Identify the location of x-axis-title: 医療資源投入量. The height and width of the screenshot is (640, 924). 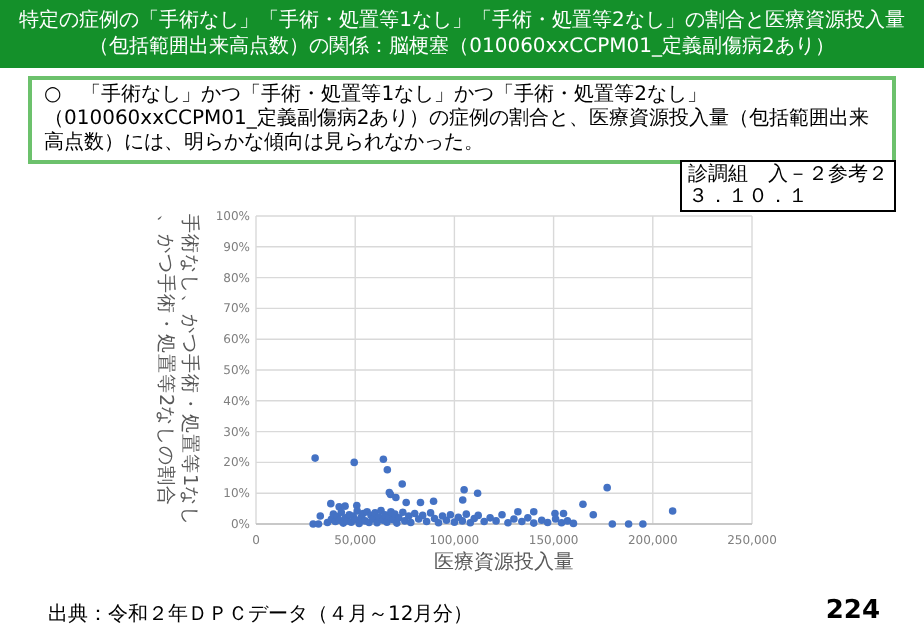
(504, 562).